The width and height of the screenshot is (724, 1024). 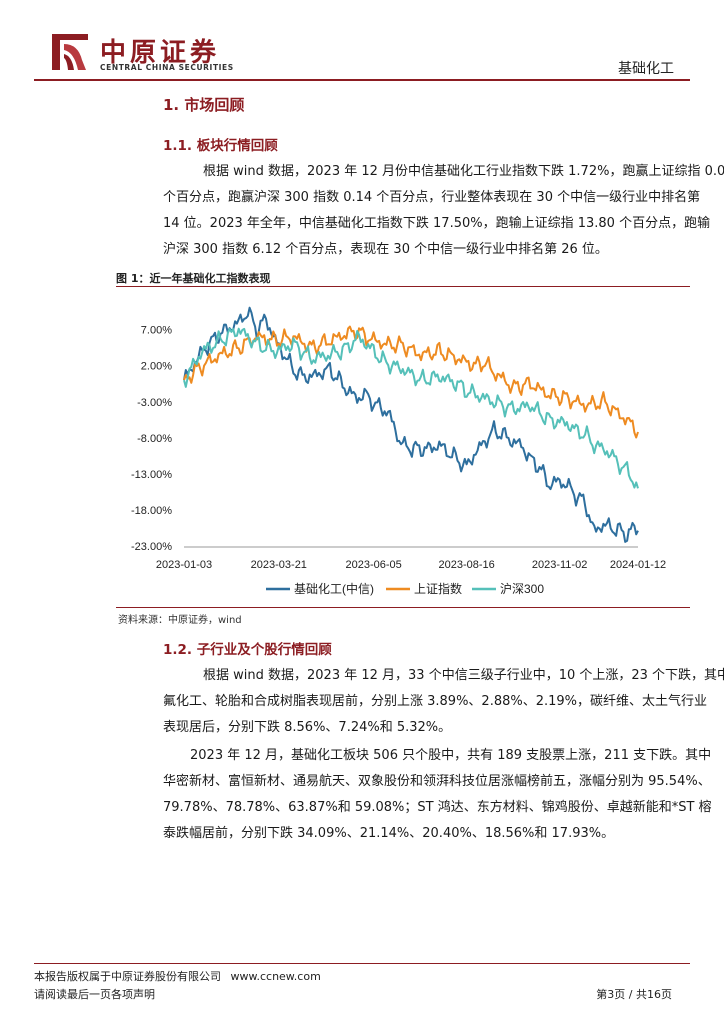 I want to click on section-1-2-heading: 1.2. 子行业及个股行情回顾, so click(x=247, y=650).